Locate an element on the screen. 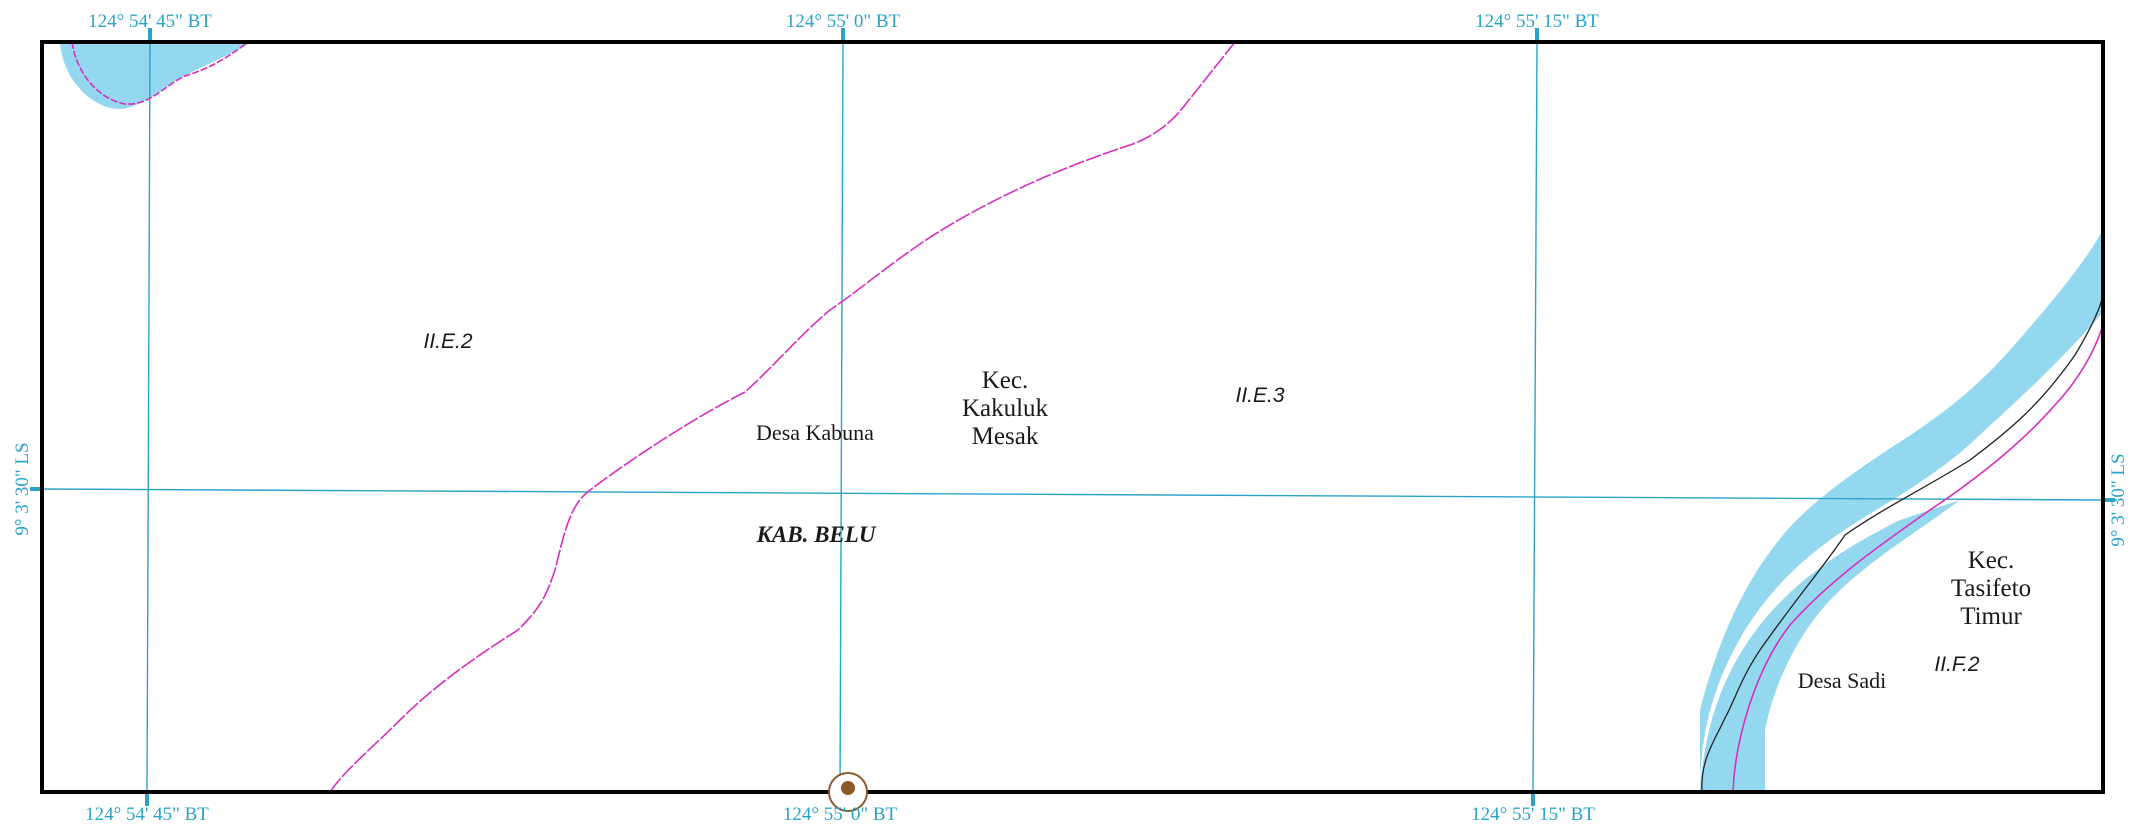 The width and height of the screenshot is (2131, 824). sheet-code-1: II.E.2 is located at coordinates (447, 341).